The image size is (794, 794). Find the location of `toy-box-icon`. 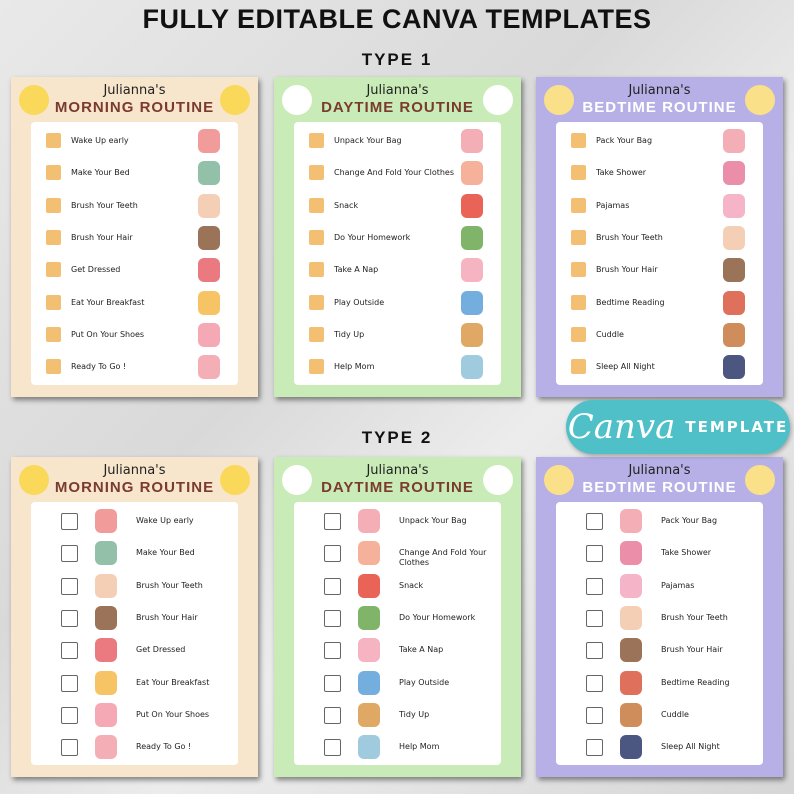

toy-box-icon is located at coordinates (472, 334).